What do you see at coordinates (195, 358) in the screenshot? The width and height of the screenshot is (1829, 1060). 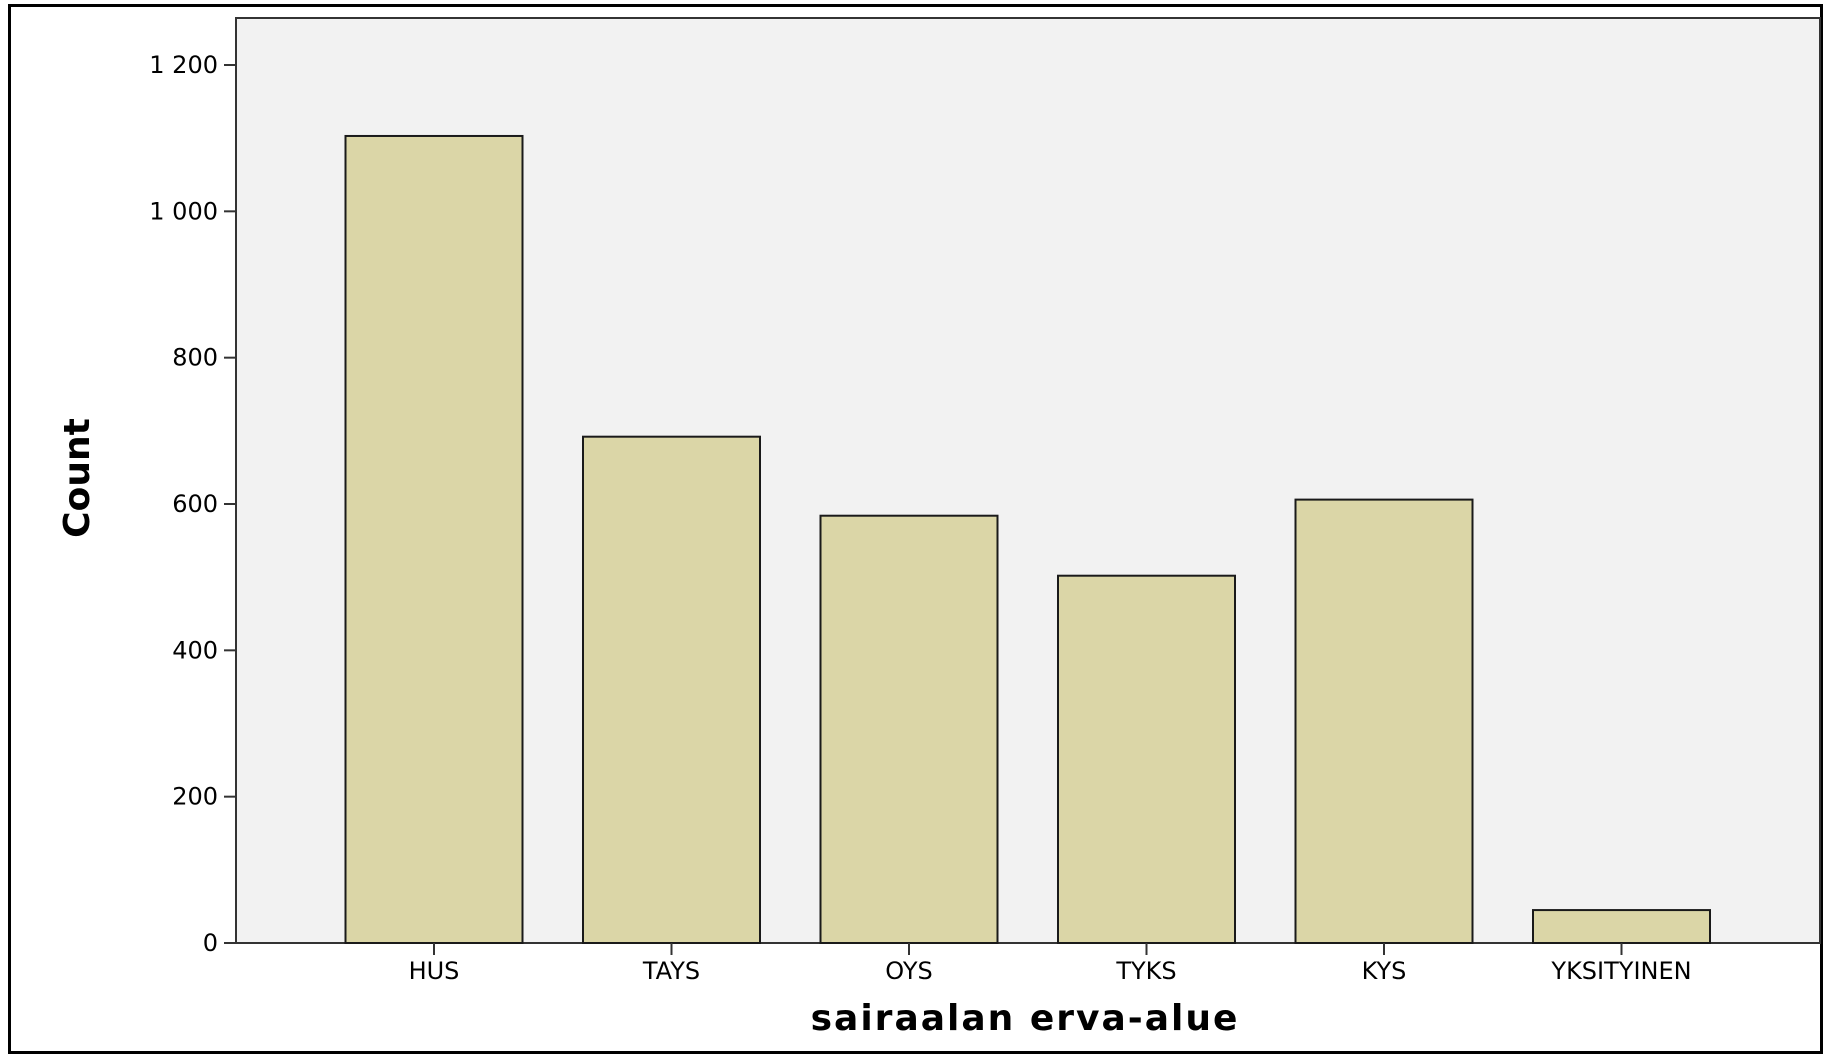 I see `y-tick-label: 800` at bounding box center [195, 358].